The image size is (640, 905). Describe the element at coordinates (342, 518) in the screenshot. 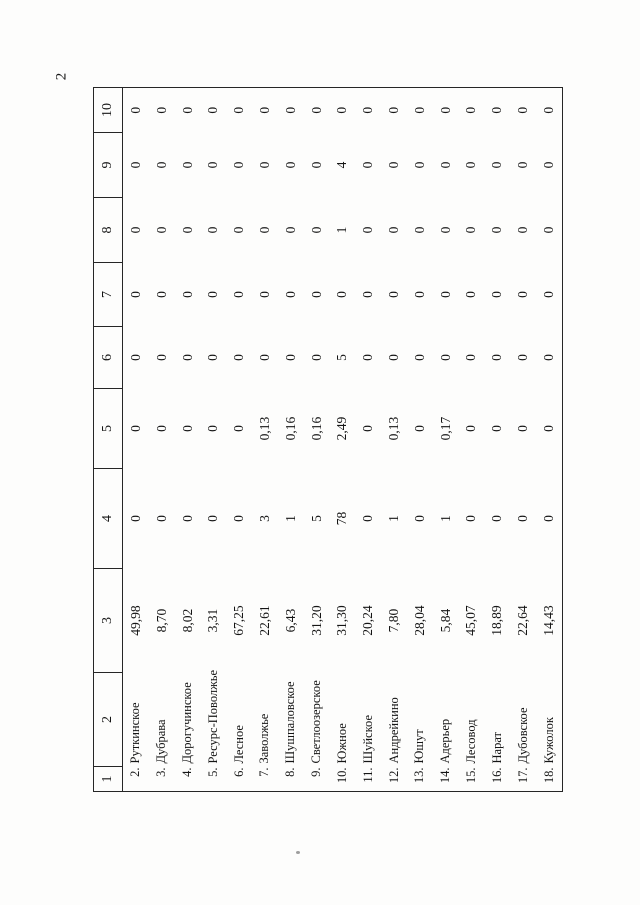

I see `value-cell: 78` at that location.